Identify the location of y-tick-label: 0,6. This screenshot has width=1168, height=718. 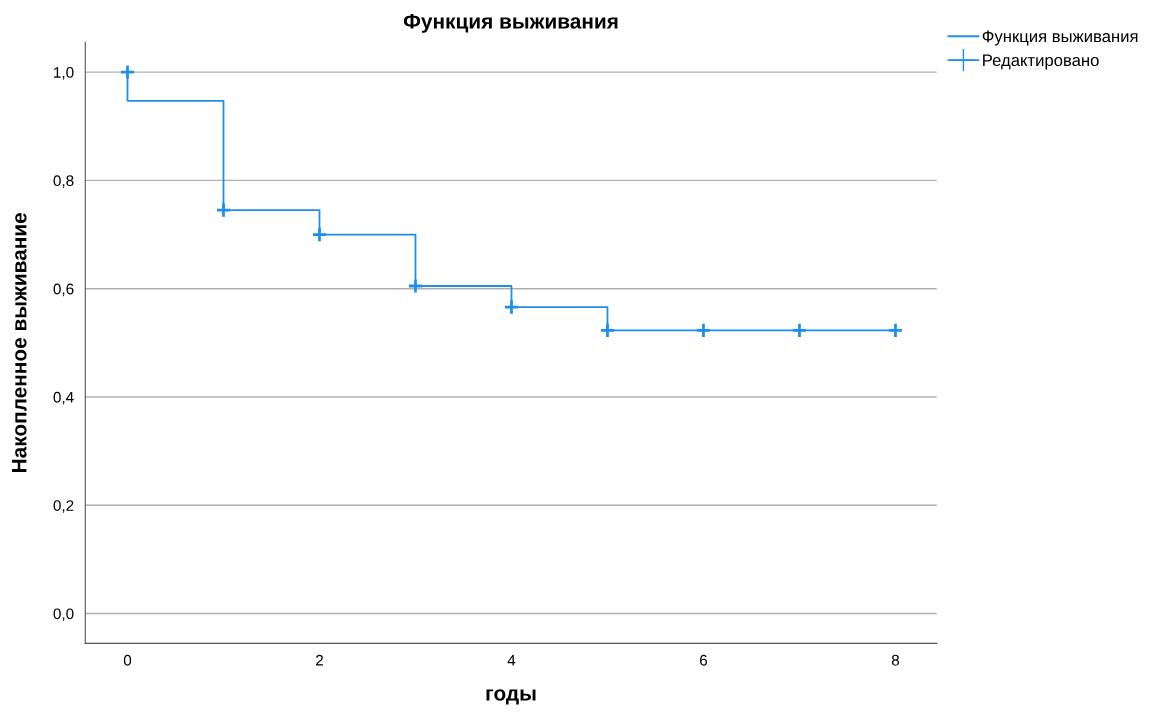
(63, 290).